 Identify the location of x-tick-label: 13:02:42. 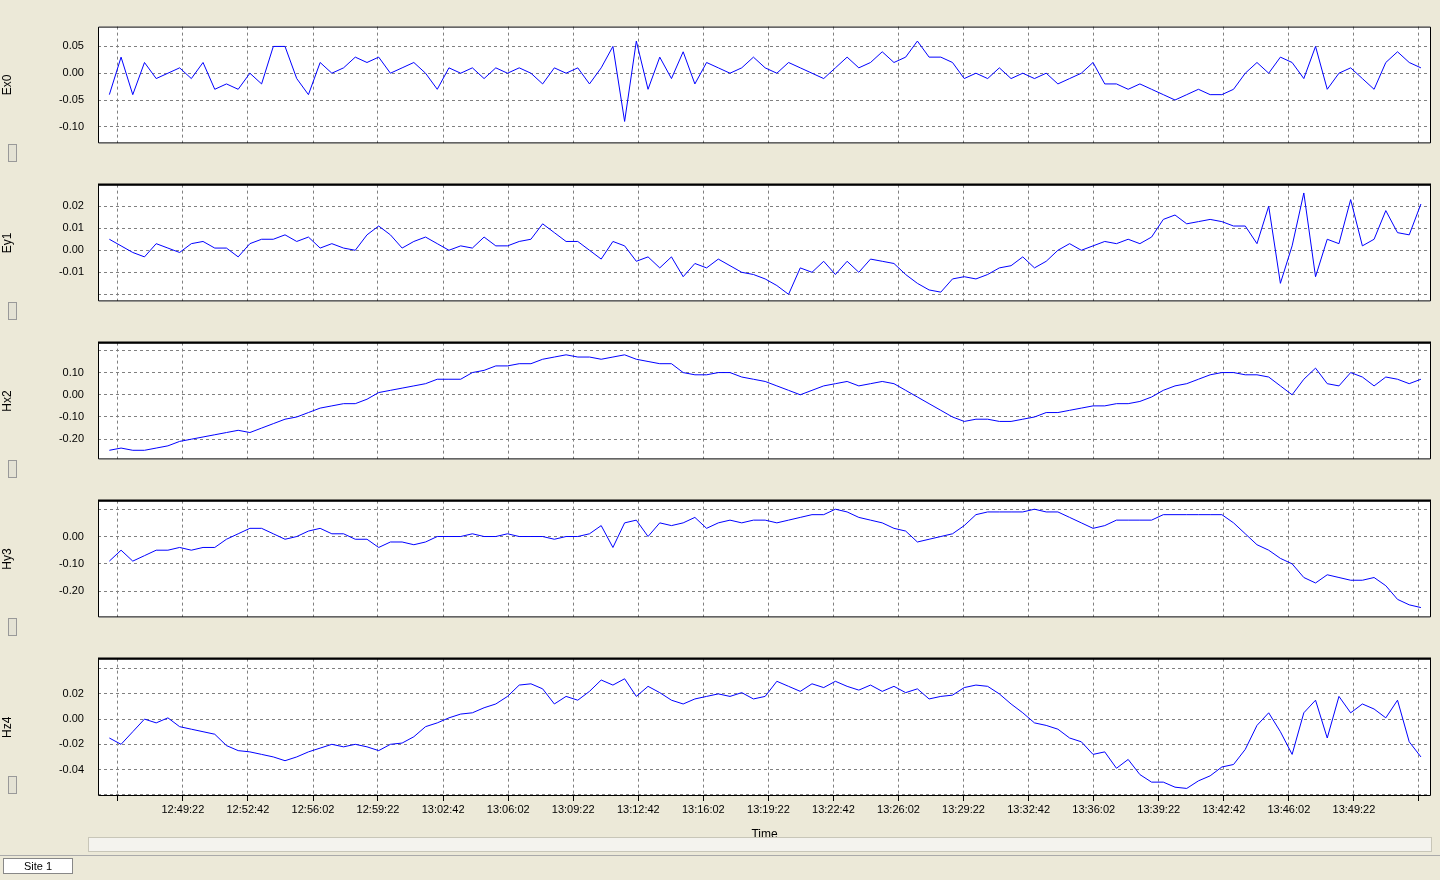
(443, 808).